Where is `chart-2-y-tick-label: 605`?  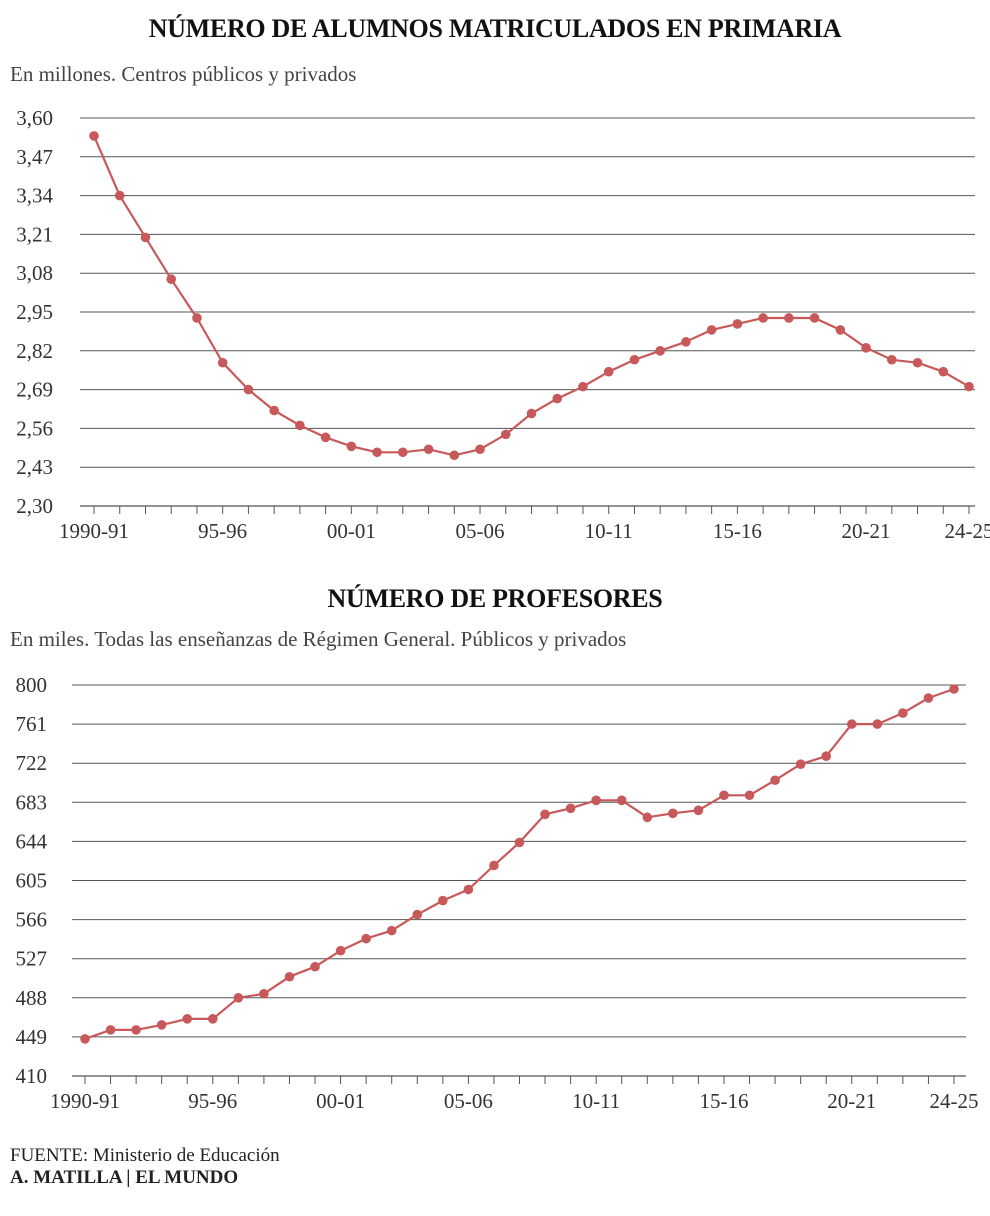 chart-2-y-tick-label: 605 is located at coordinates (32, 881).